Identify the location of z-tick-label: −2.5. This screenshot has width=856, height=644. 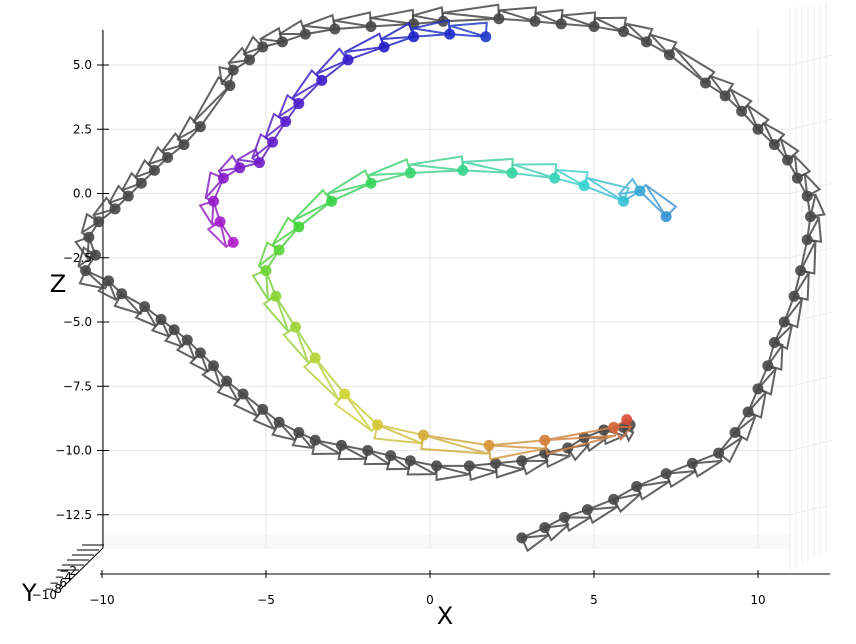
(77, 258).